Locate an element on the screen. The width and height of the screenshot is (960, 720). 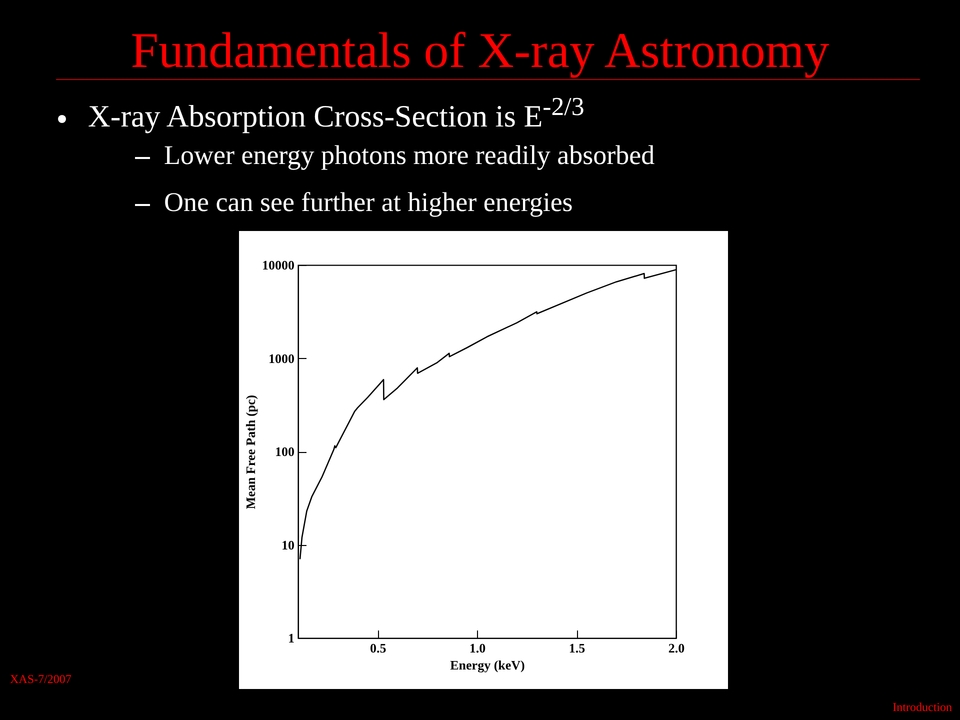
x-axis-title: Energy (keV) is located at coordinates (487, 665).